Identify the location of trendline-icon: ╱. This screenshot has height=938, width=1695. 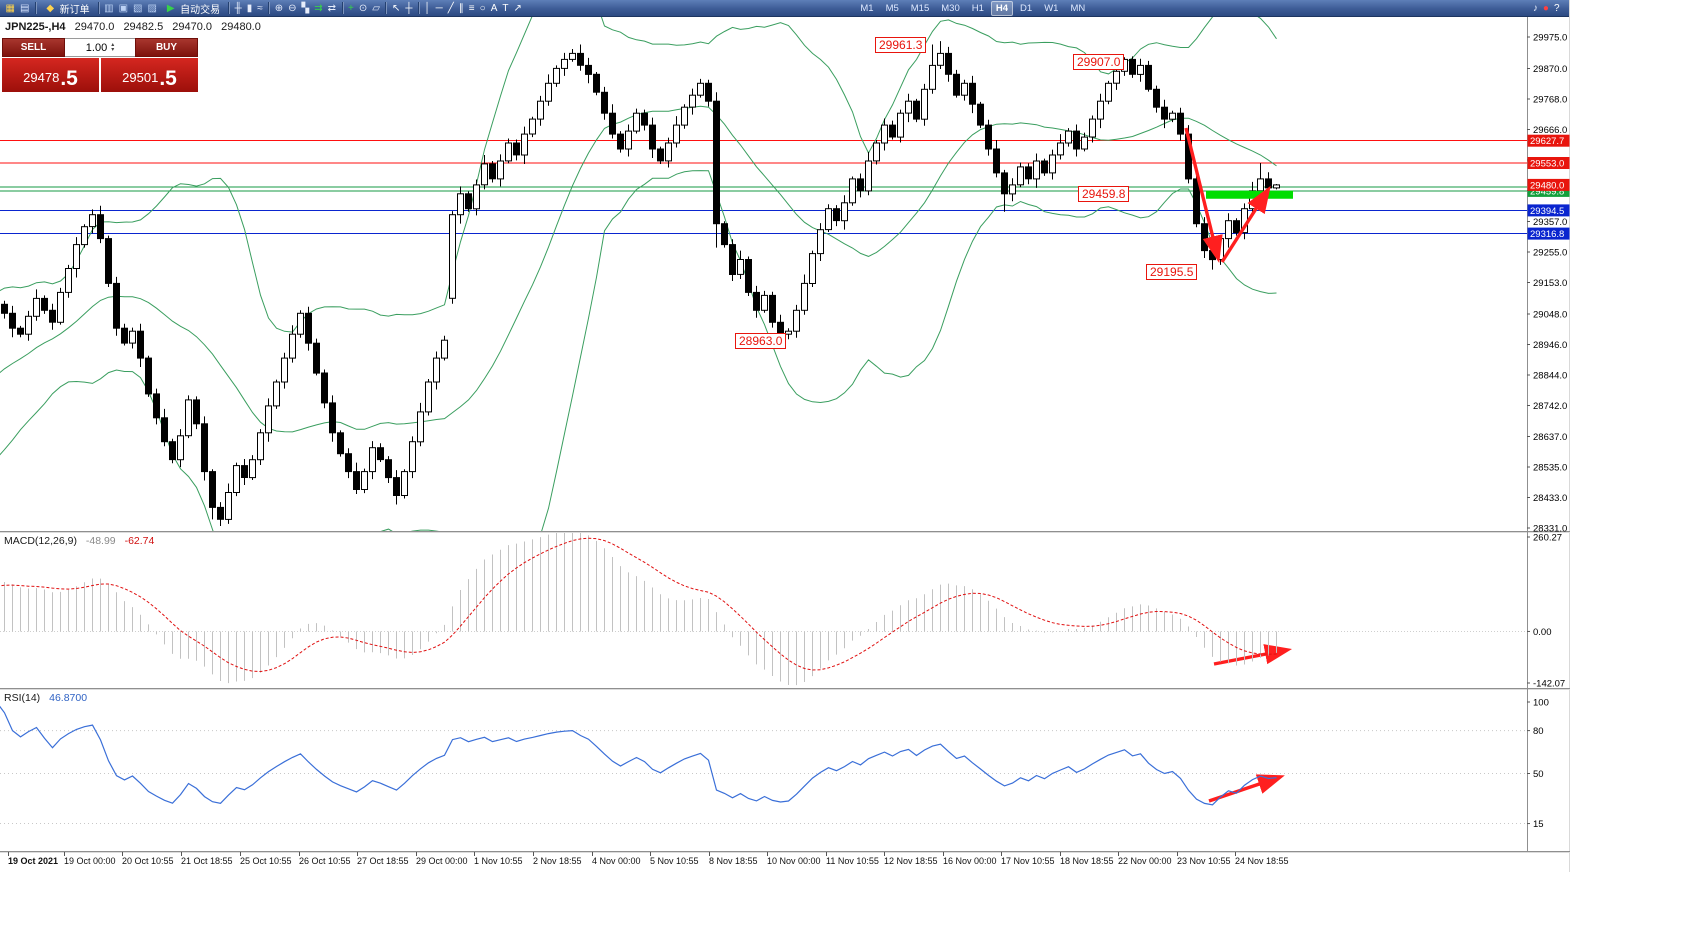
(450, 8).